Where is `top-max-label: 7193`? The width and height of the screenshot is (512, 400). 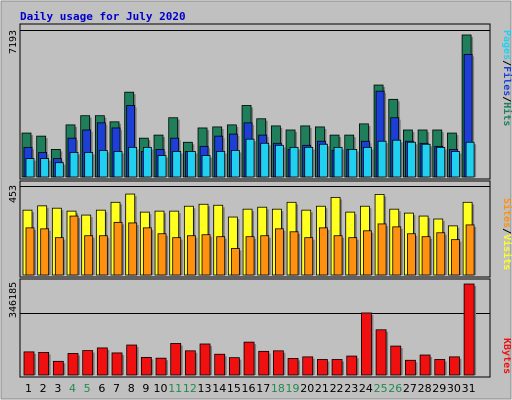
top-max-label: 7193 is located at coordinates (13, 42).